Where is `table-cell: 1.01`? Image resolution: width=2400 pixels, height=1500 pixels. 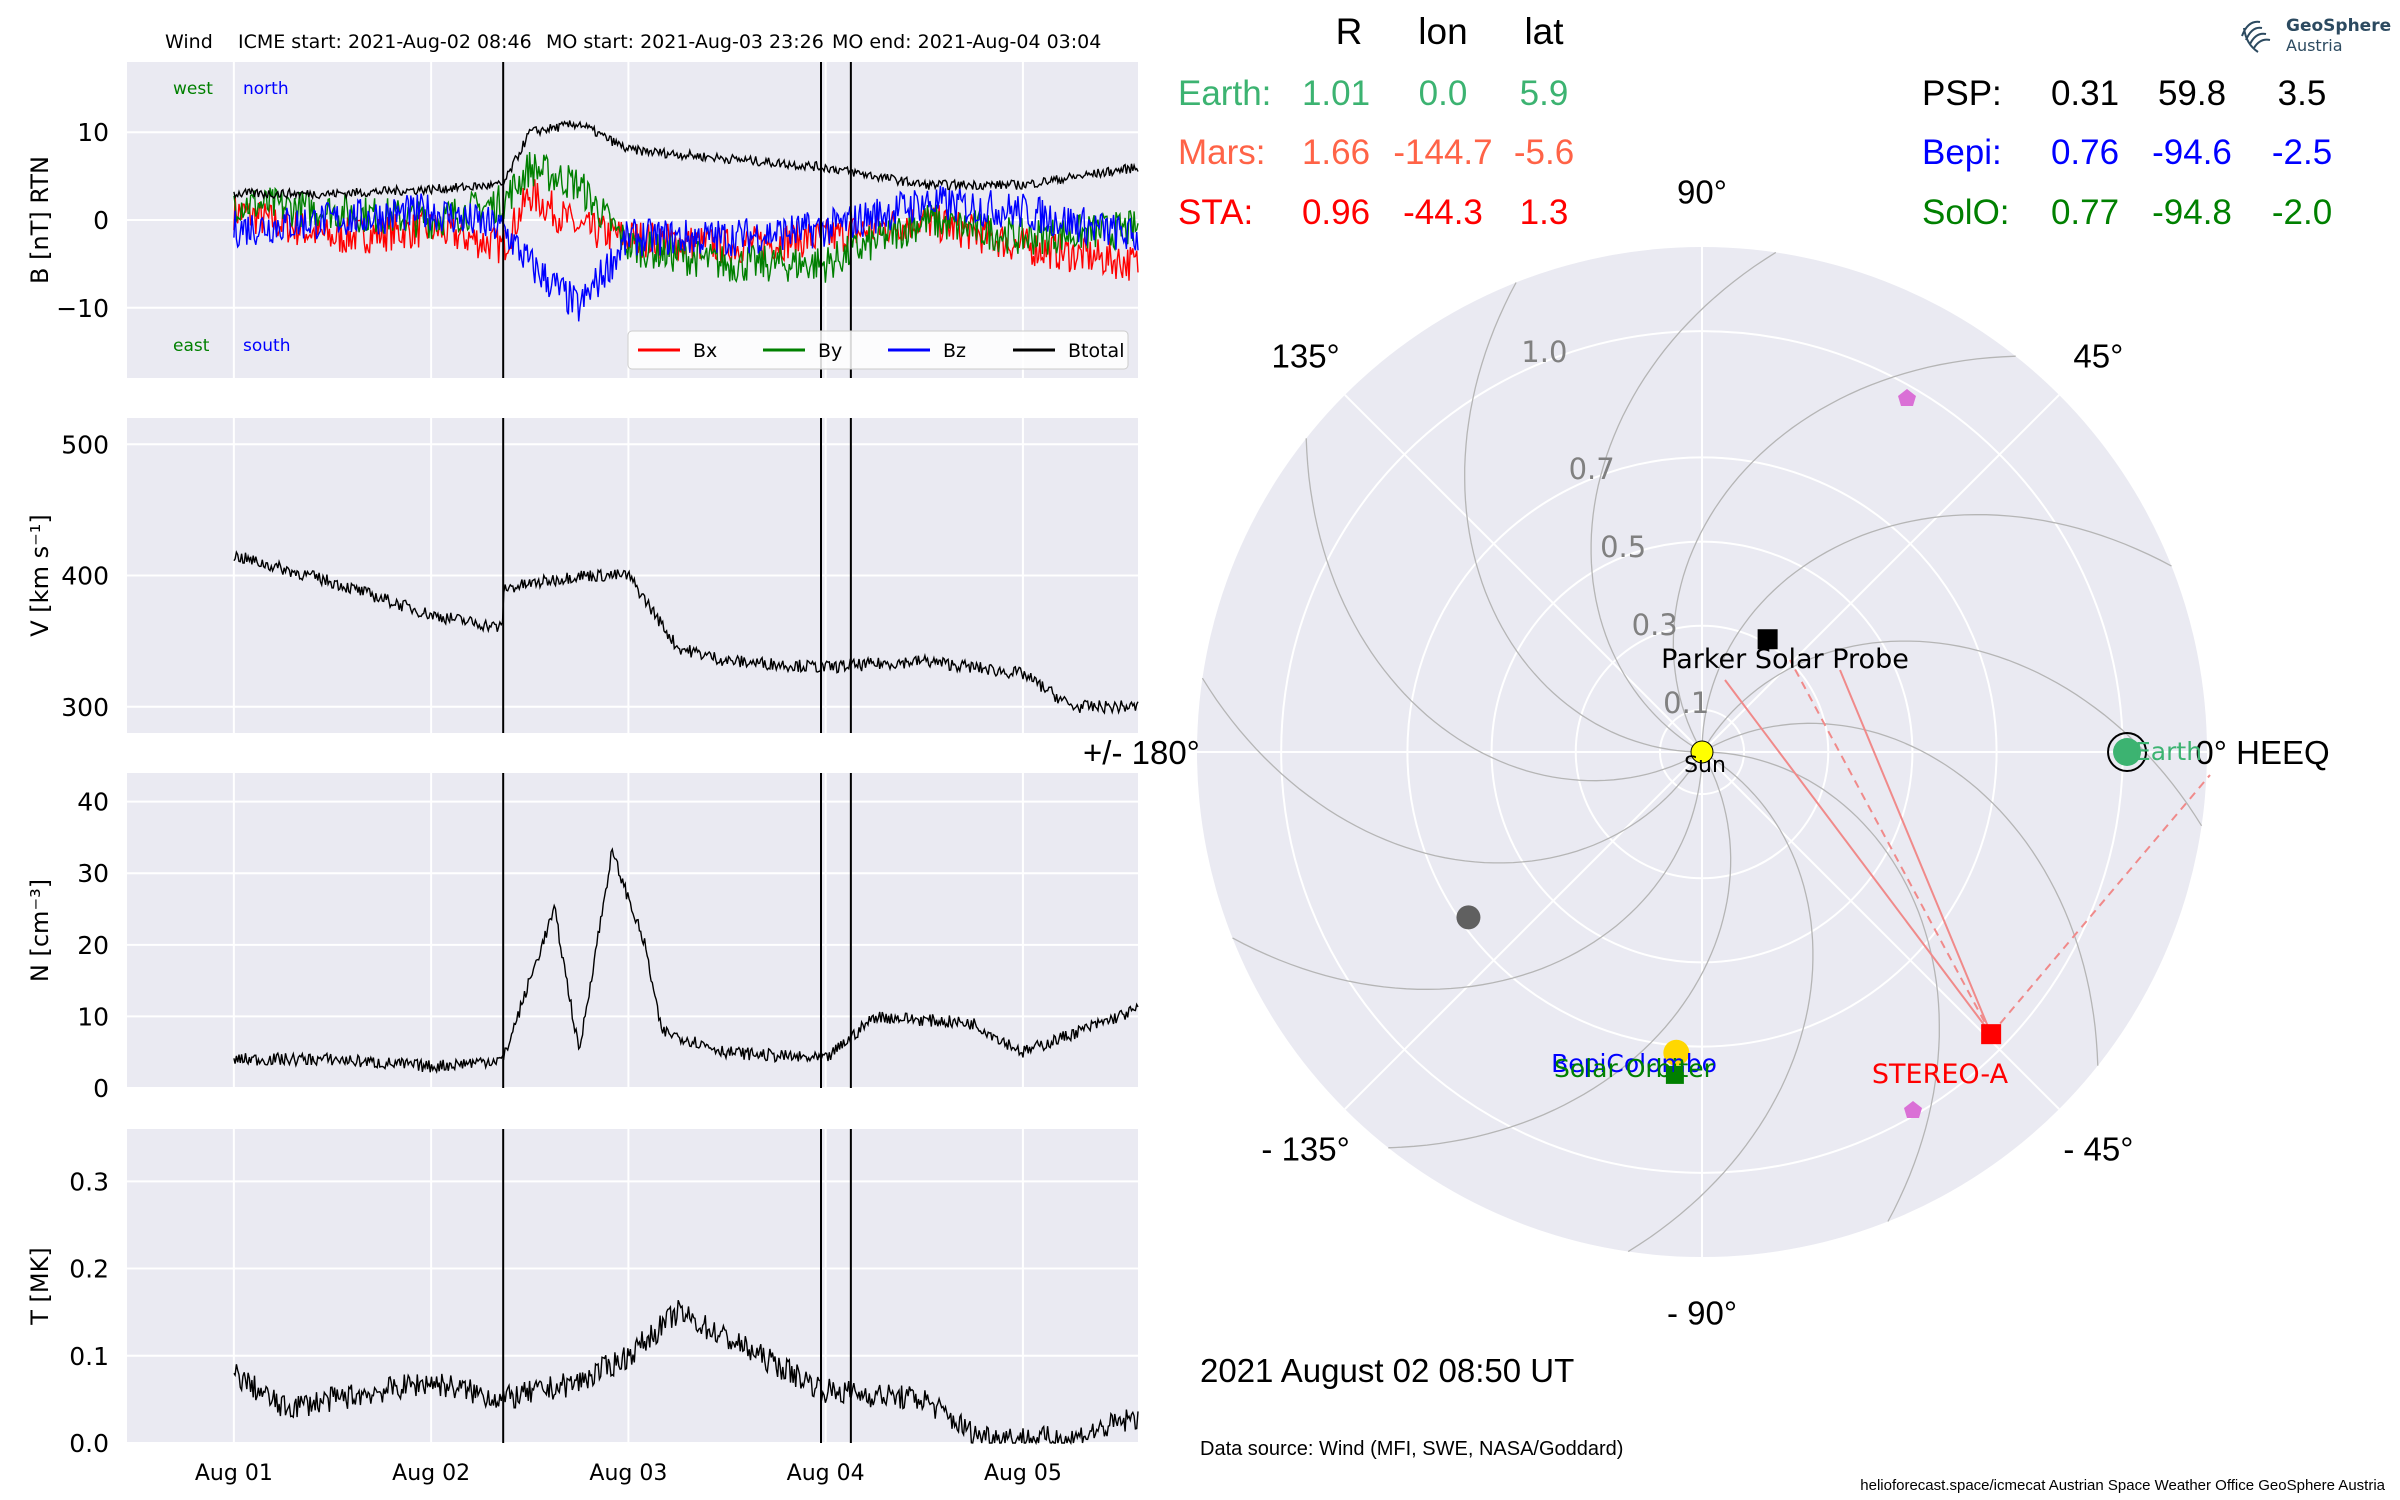 table-cell: 1.01 is located at coordinates (1336, 93).